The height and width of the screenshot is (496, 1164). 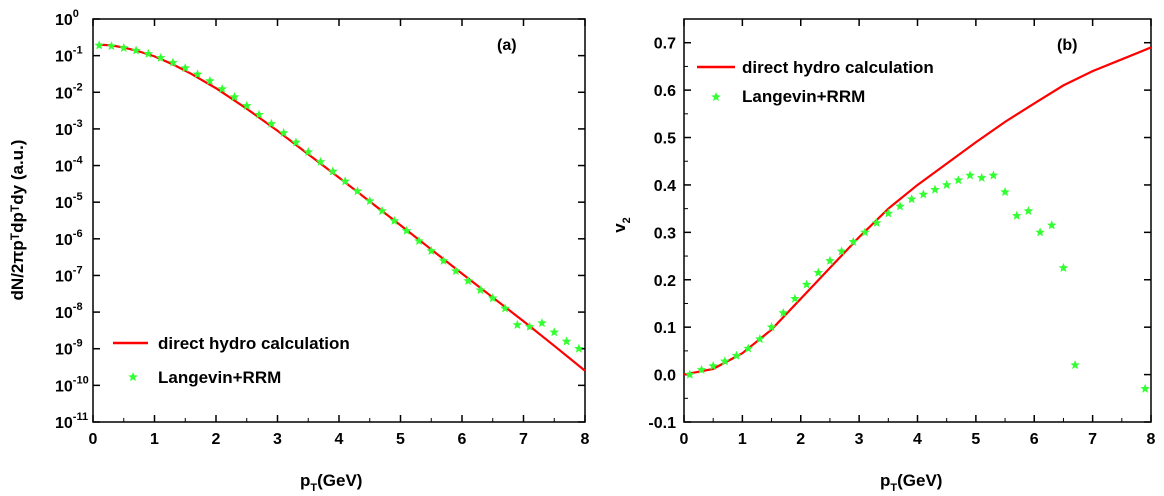 What do you see at coordinates (69, 311) in the screenshot?
I see `y-tick-label: 10⁻⁸` at bounding box center [69, 311].